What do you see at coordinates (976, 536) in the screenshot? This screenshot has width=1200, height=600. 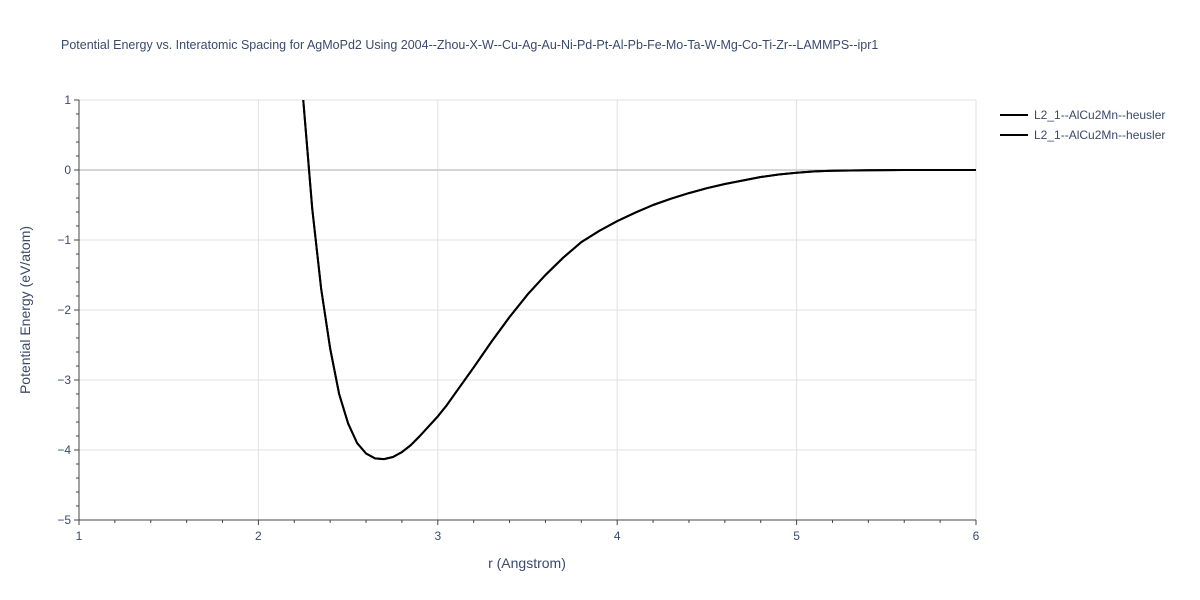 I see `x-tick-label: 6` at bounding box center [976, 536].